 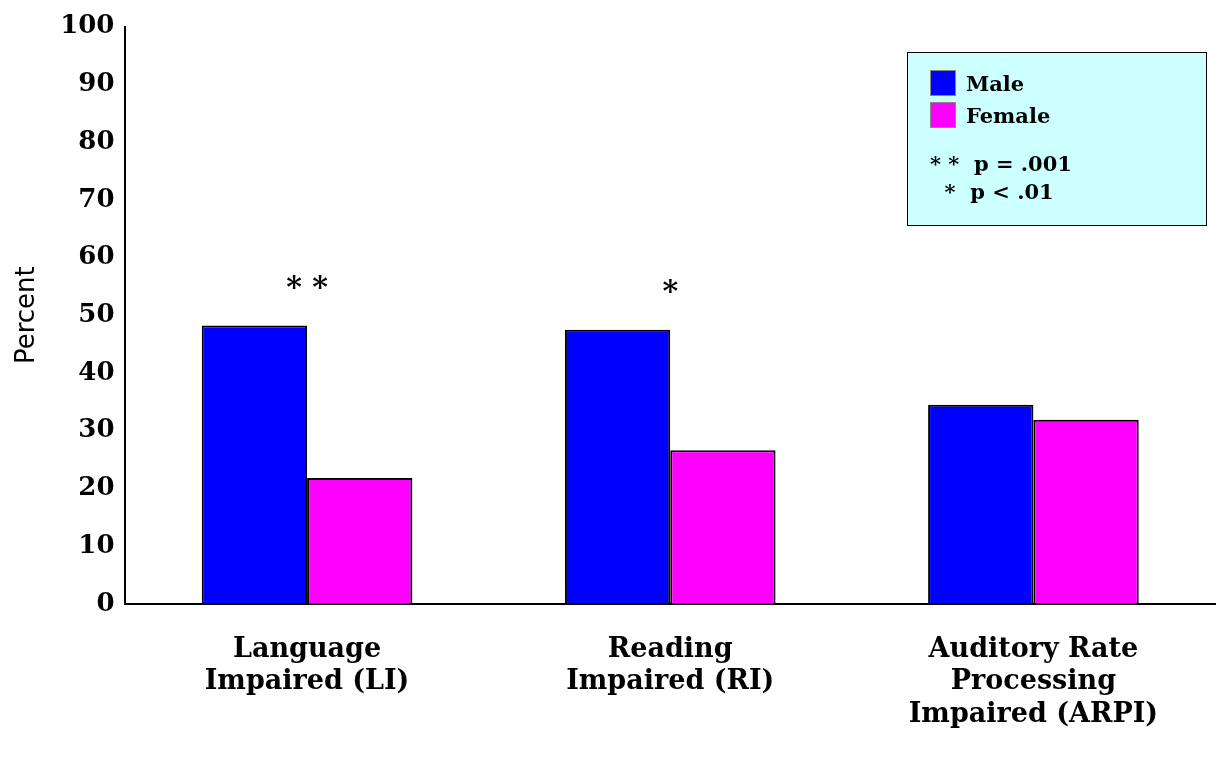 I want to click on annotation: * p < .01, so click(x=999, y=192).